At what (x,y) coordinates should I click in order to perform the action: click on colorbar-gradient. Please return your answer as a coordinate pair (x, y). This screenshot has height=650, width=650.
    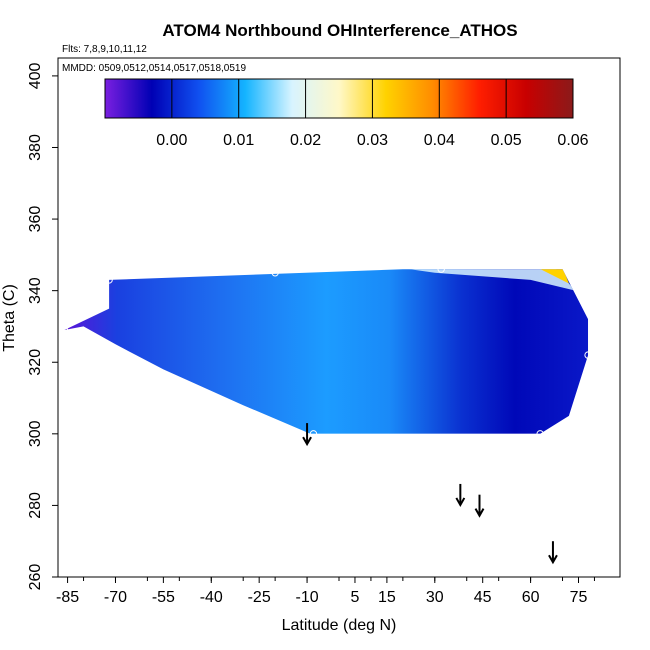
    Looking at the image, I should click on (339, 98).